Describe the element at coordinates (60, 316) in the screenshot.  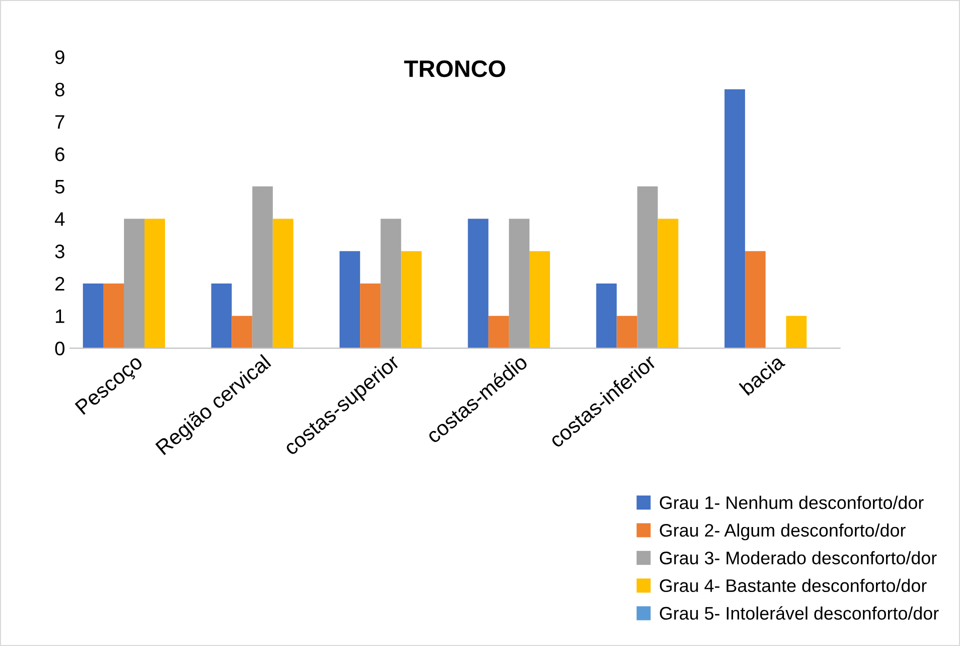
I see `y-tick-label: 1` at that location.